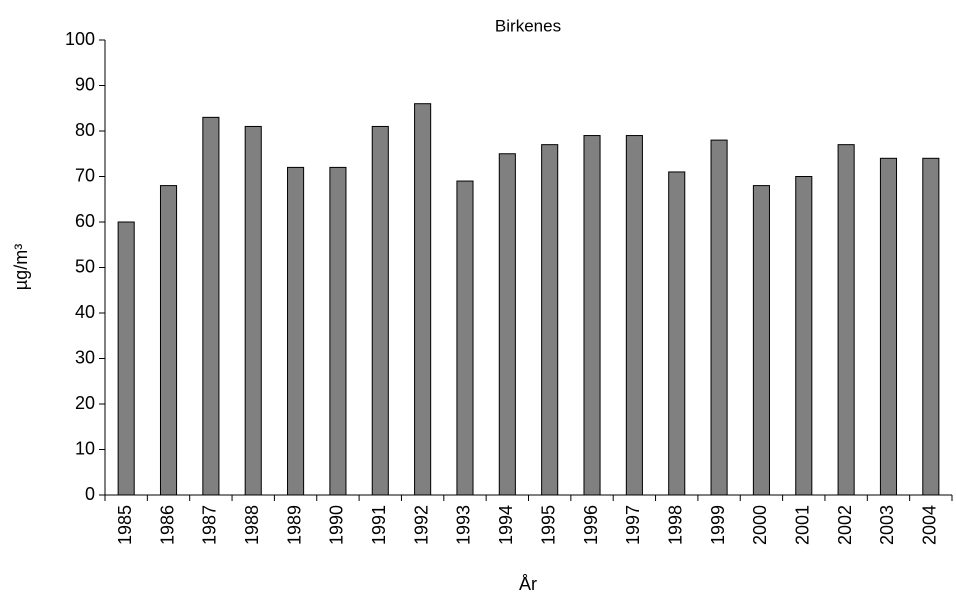  I want to click on x-tick-label: 2001, so click(803, 525).